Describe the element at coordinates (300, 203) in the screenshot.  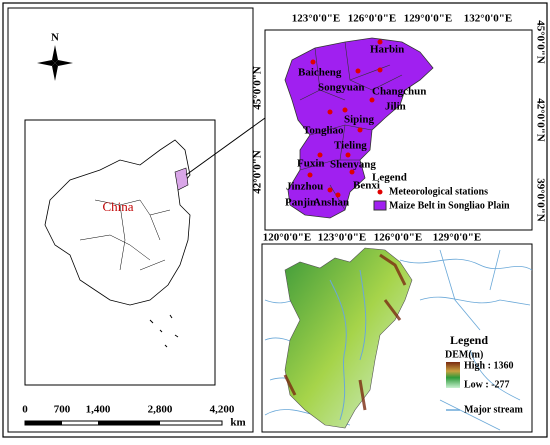
I see `city-label: Panjin` at that location.